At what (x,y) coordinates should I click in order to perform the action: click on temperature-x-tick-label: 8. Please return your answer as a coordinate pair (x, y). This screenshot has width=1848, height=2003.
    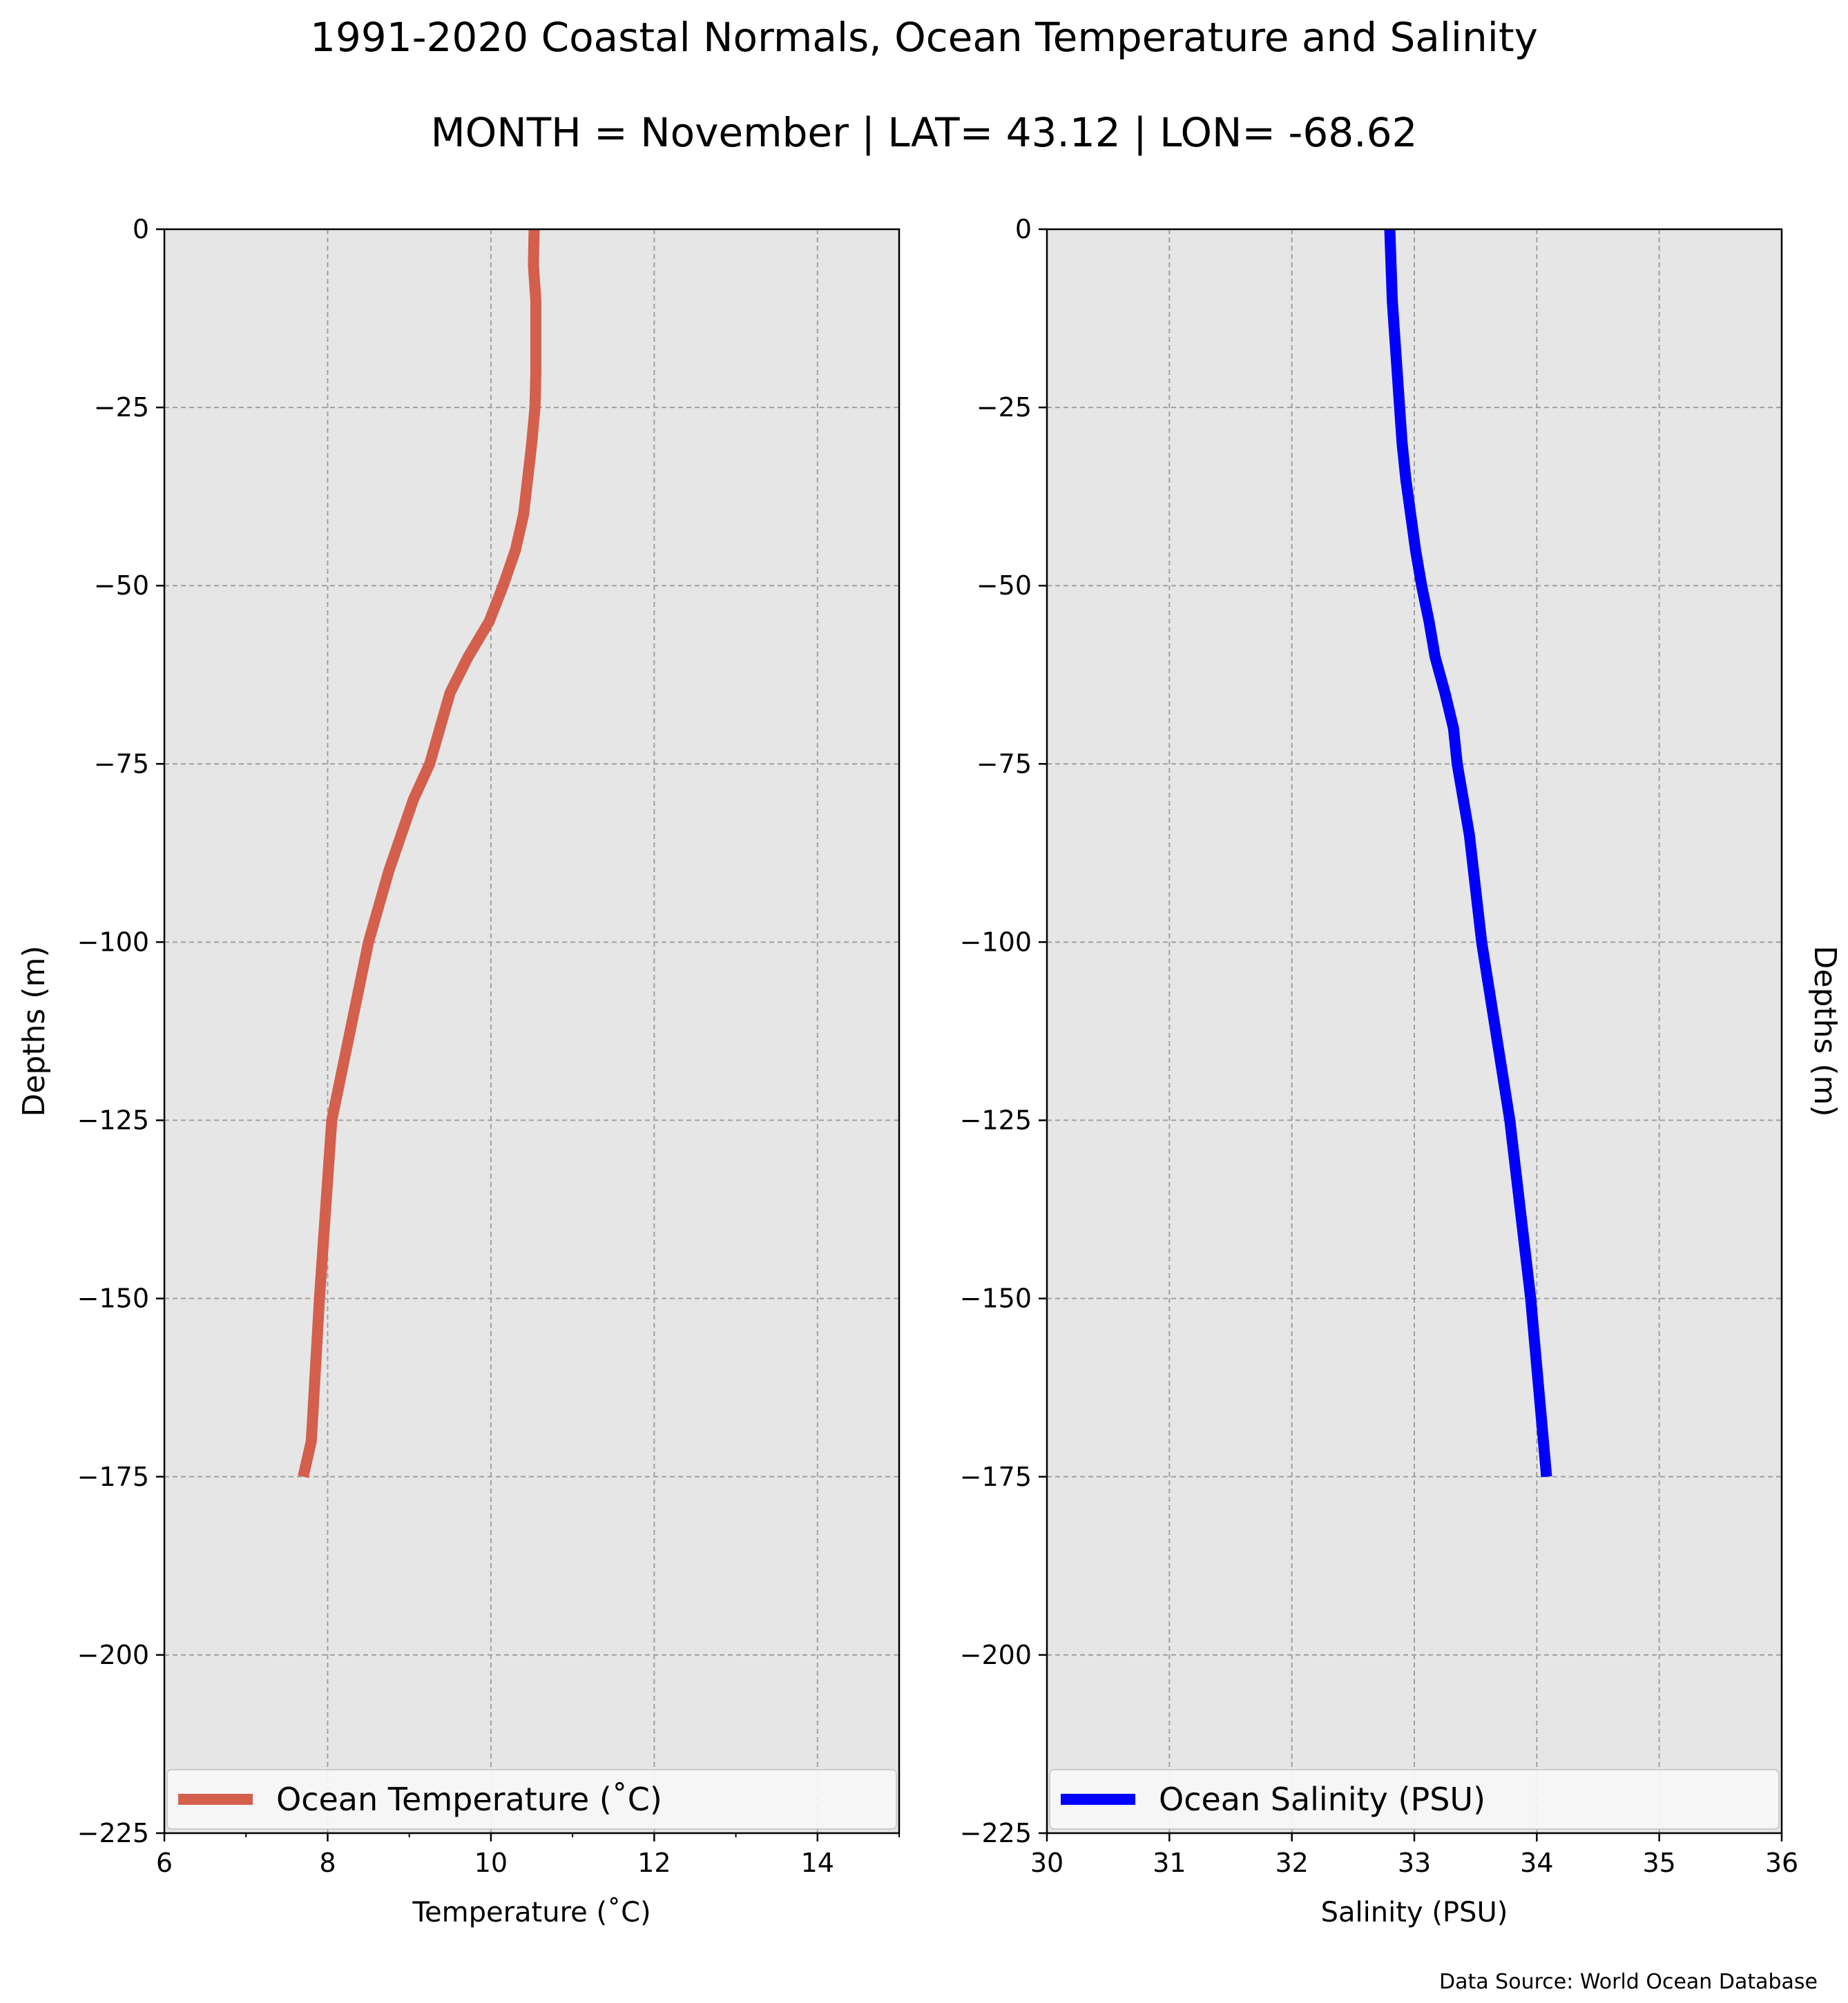
    Looking at the image, I should click on (327, 1863).